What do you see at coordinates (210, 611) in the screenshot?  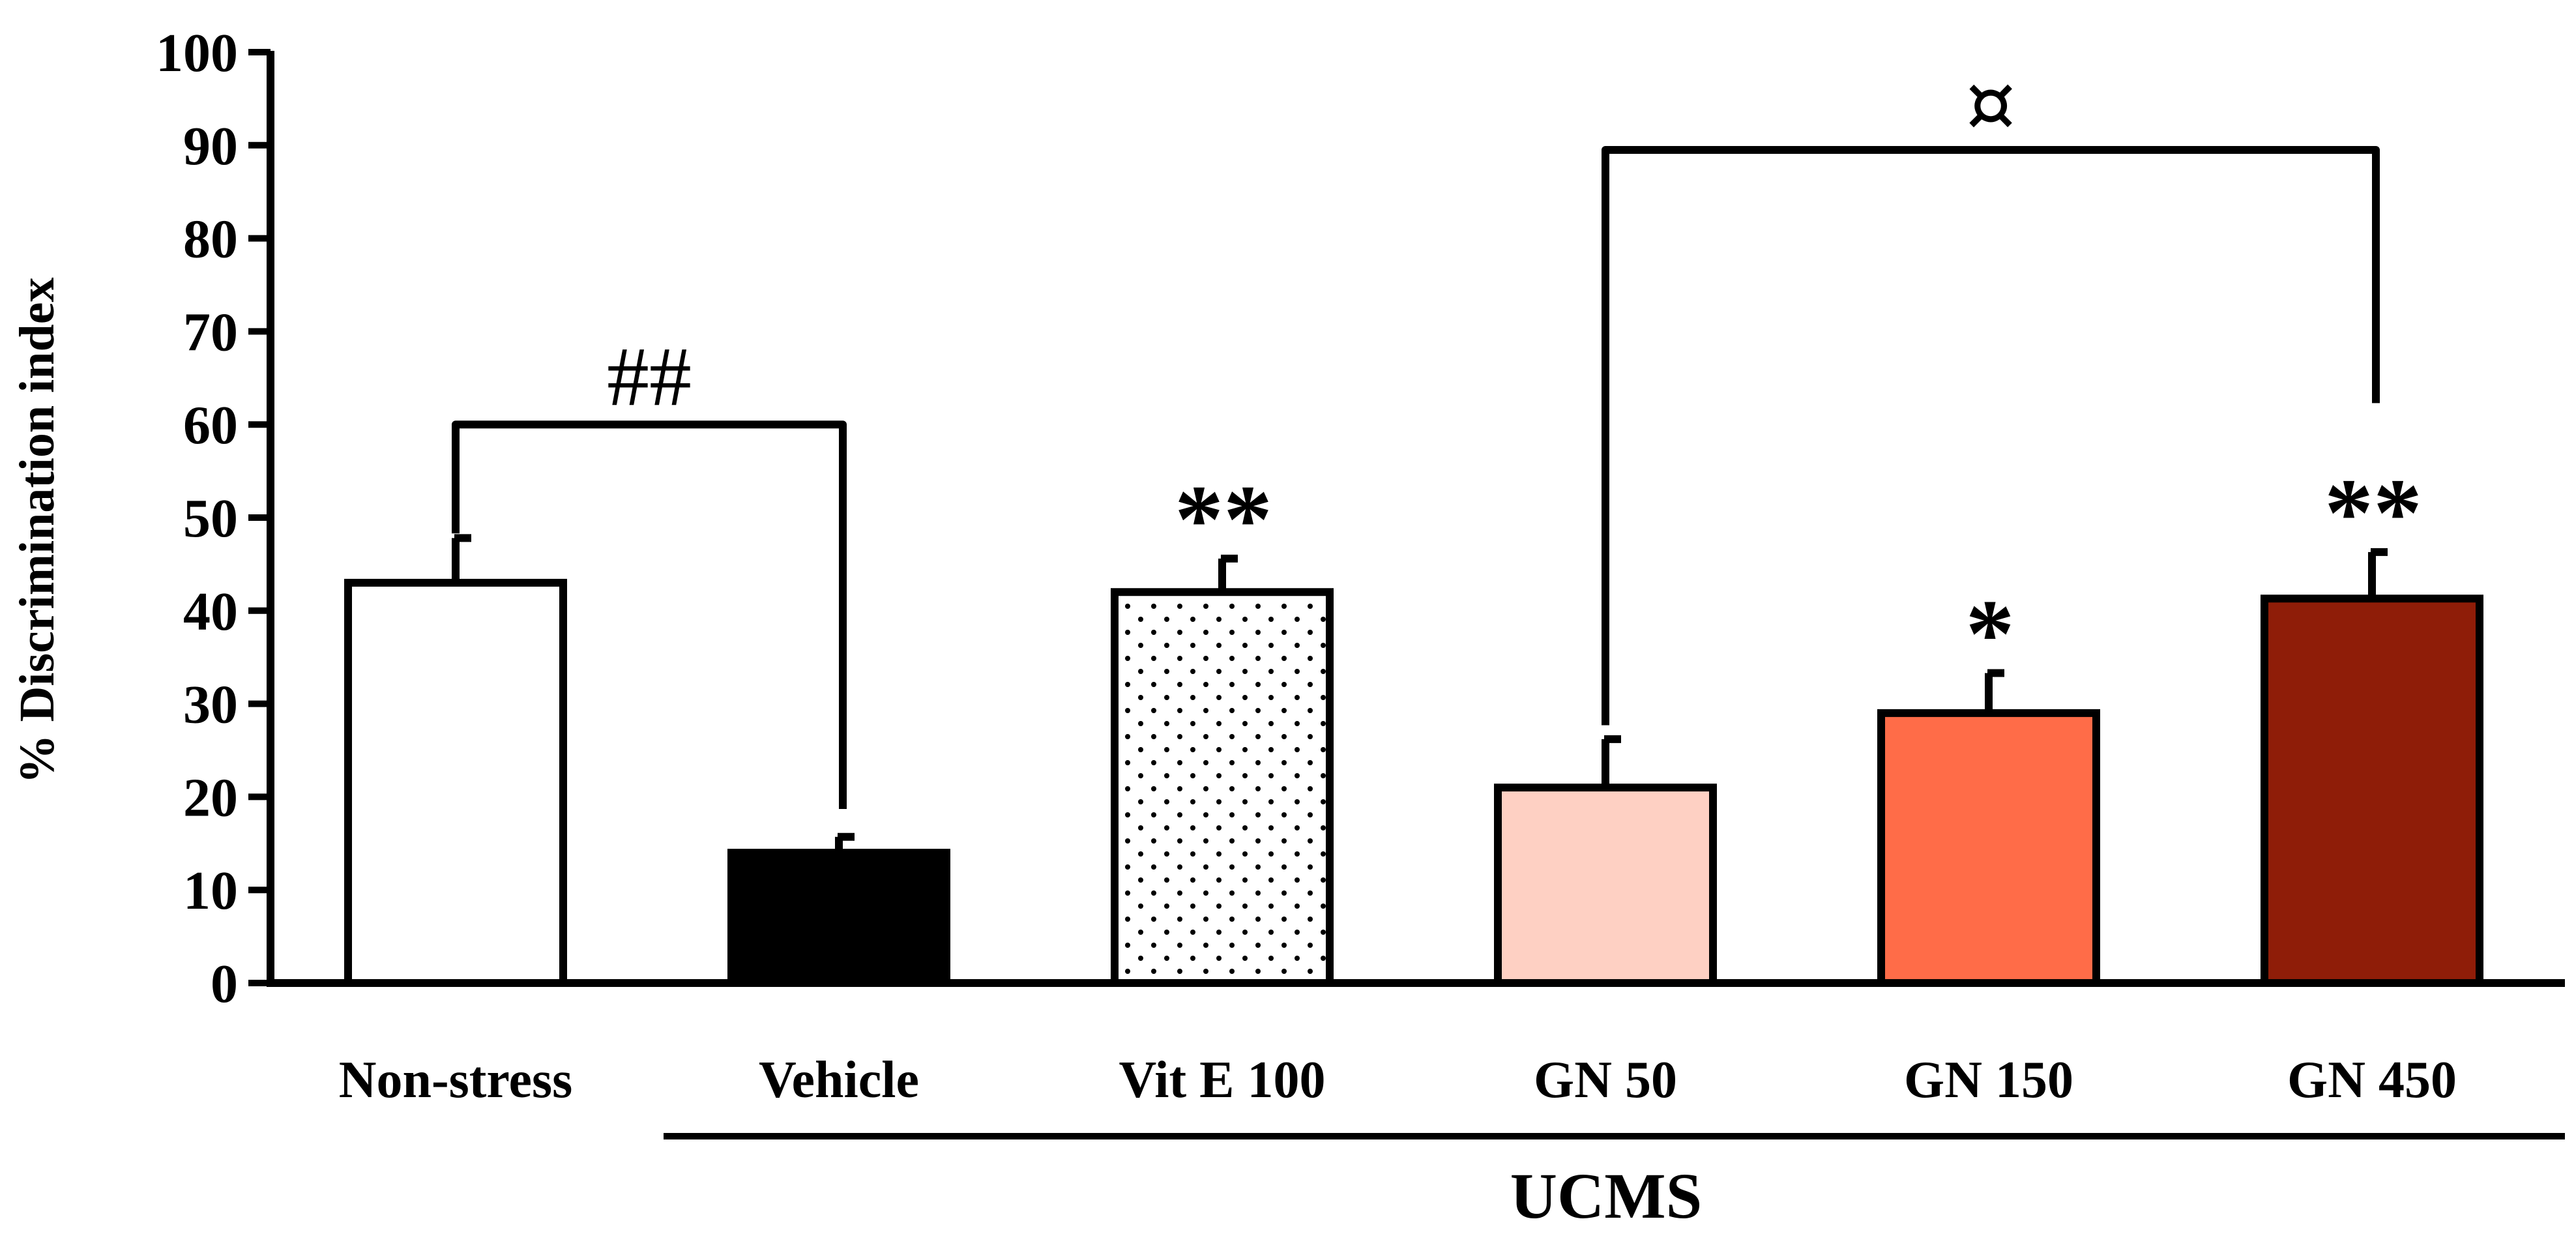 I see `y-tick-label: 40` at bounding box center [210, 611].